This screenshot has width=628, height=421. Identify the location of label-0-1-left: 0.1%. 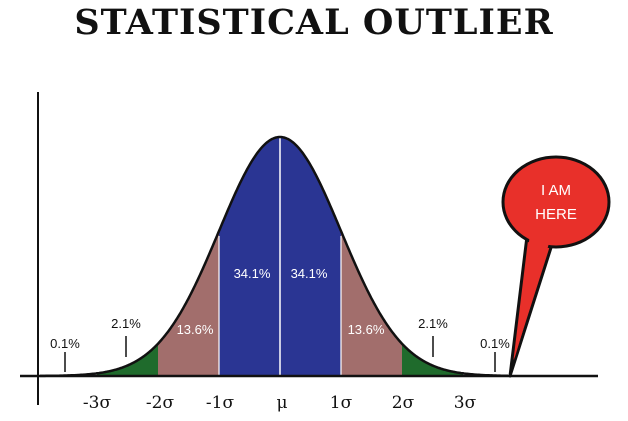
(65, 343).